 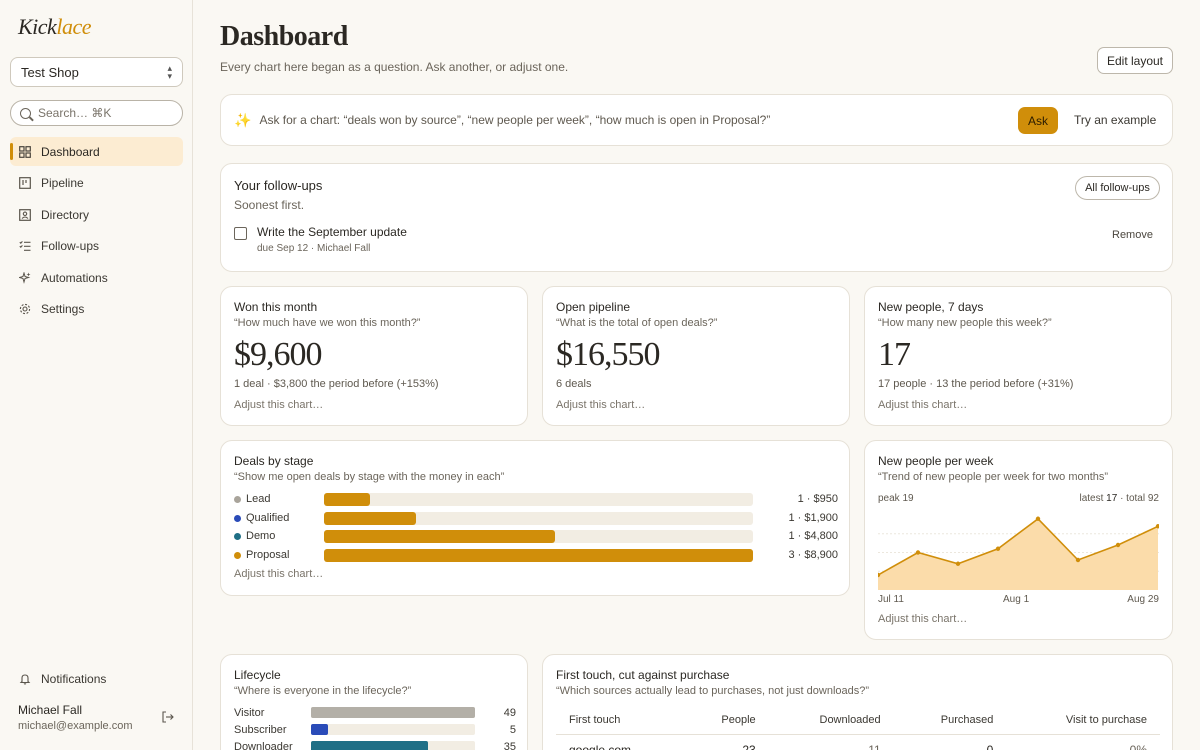 I want to click on sidebar-item-directory: Directory, so click(x=96, y=214).